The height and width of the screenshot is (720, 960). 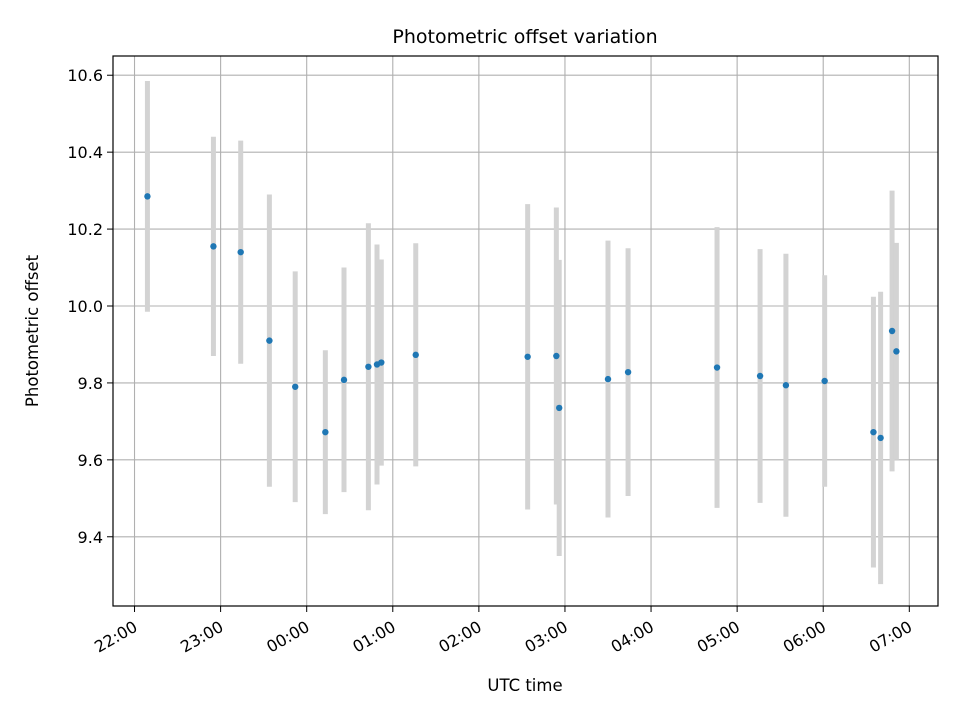 What do you see at coordinates (85, 152) in the screenshot?
I see `y-tick-label: 10.4` at bounding box center [85, 152].